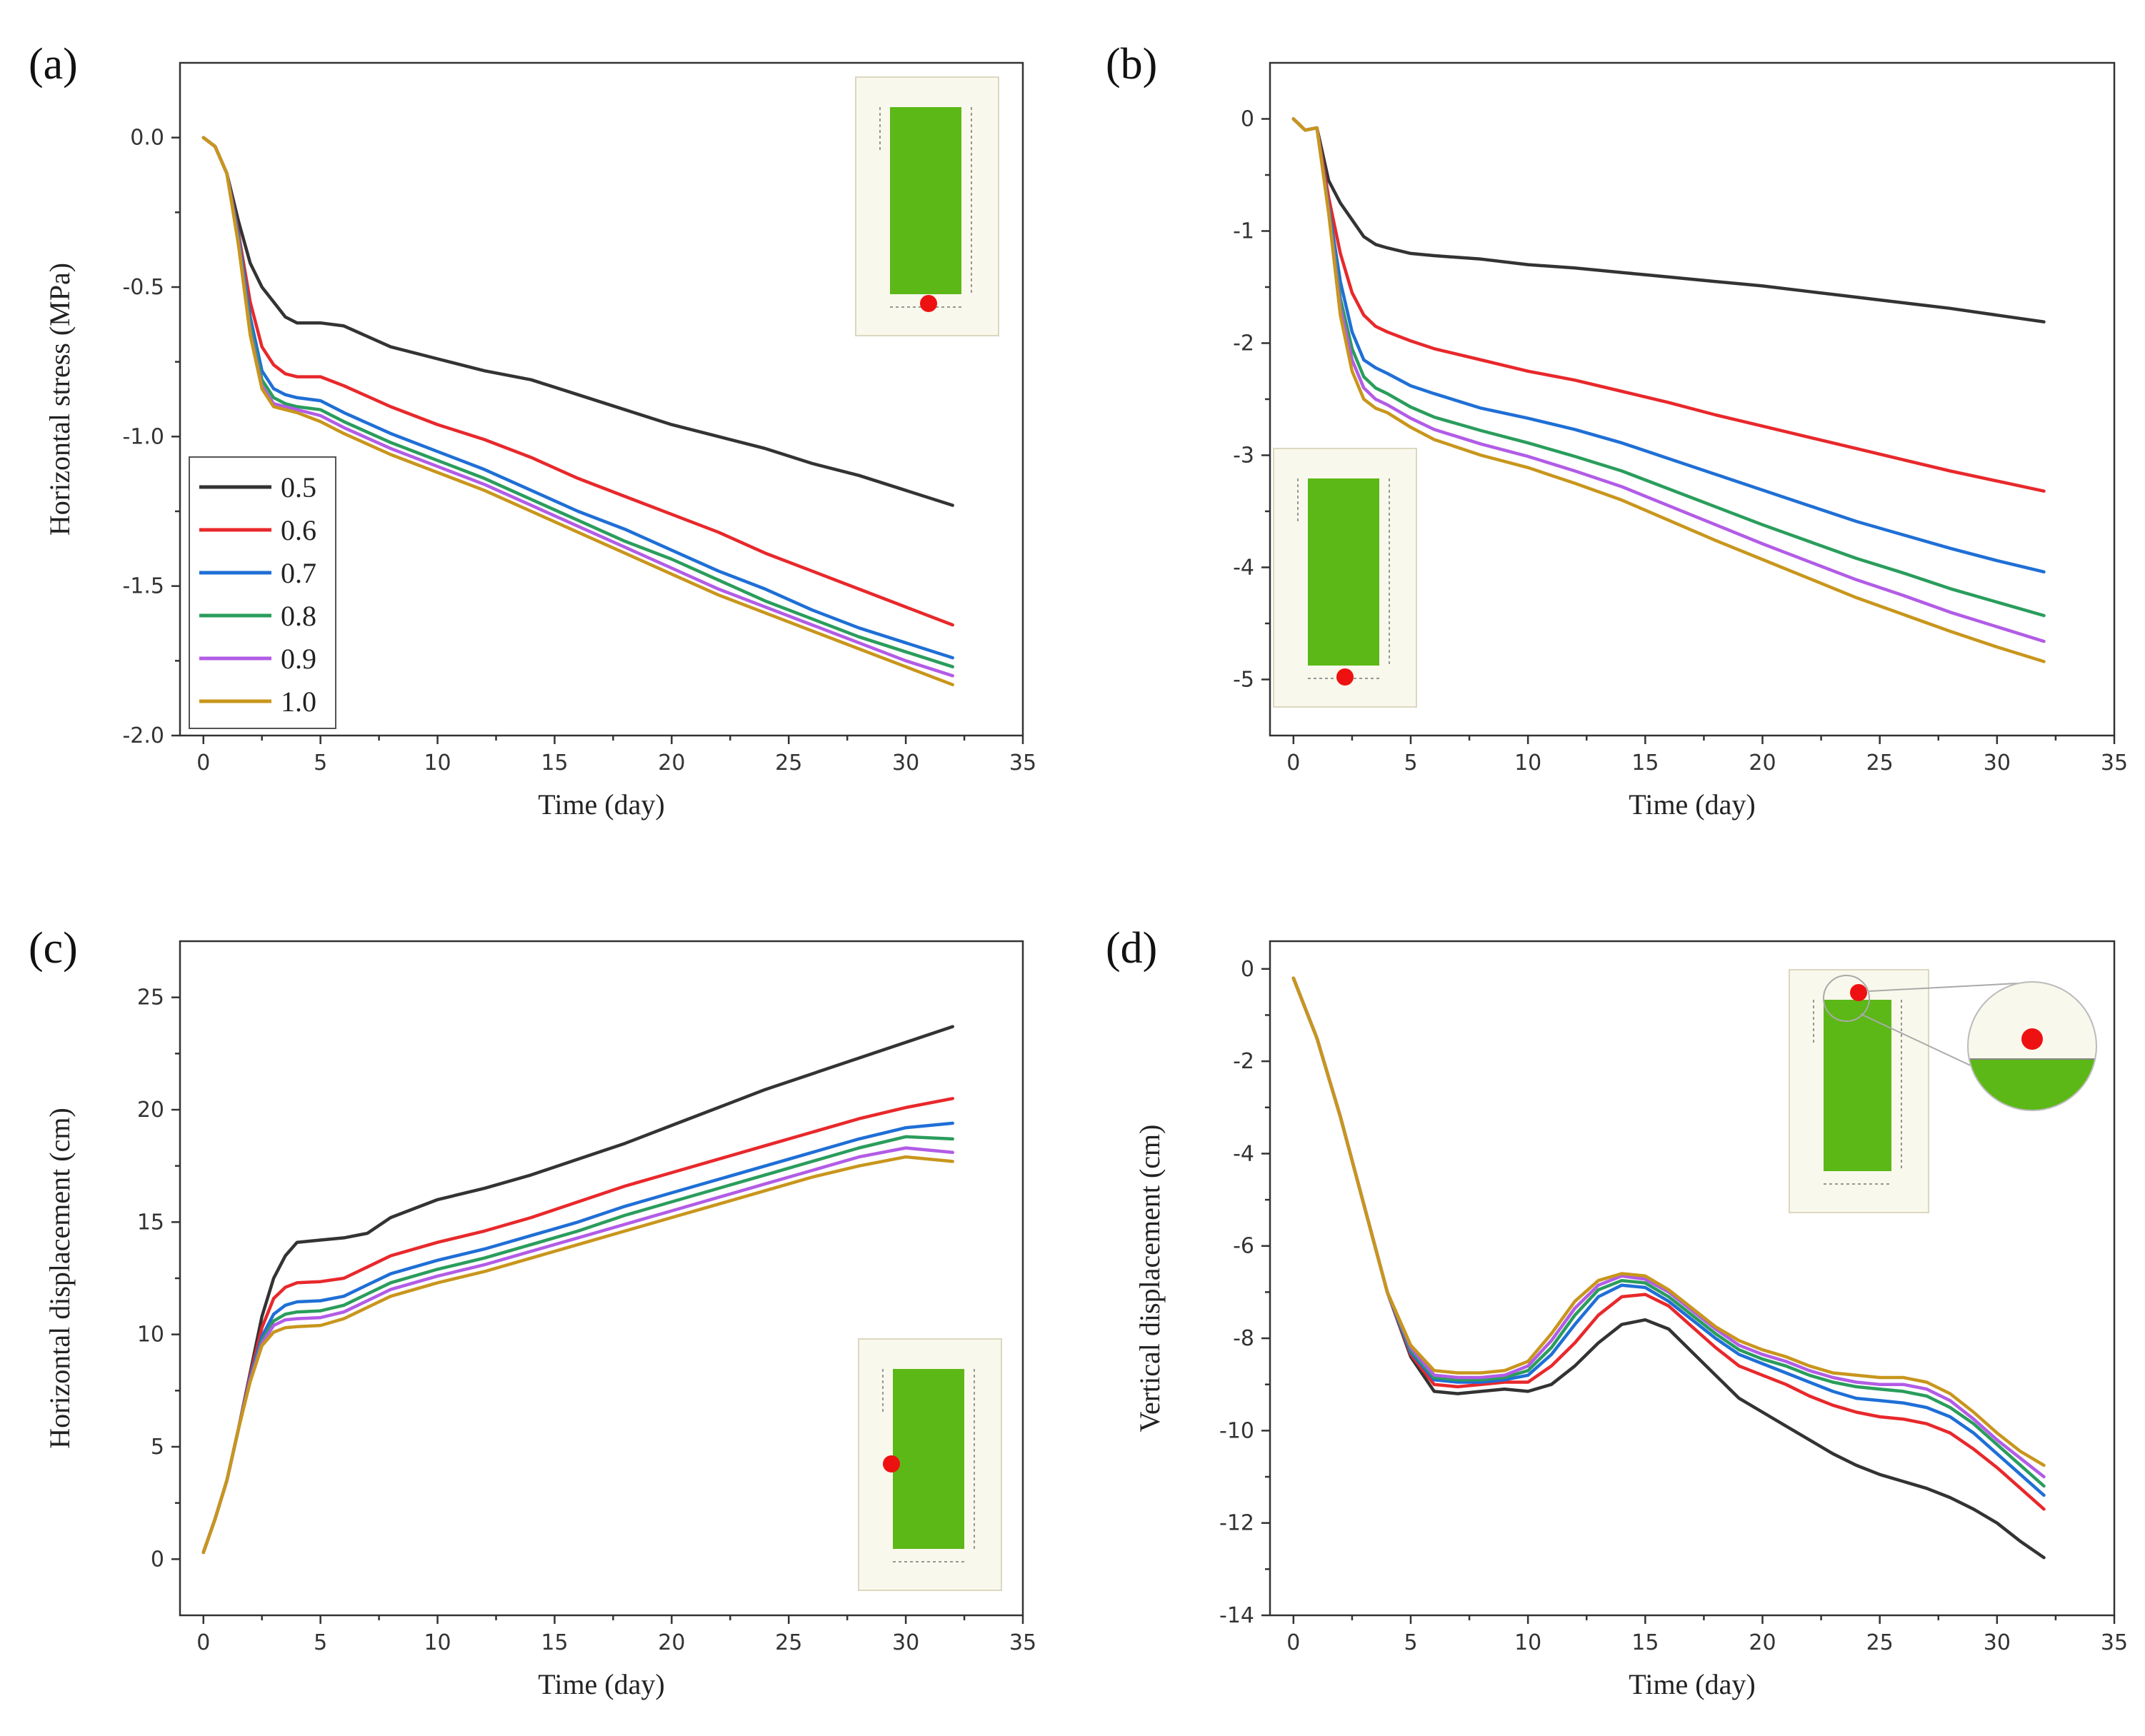 This screenshot has height=1736, width=2145. Describe the element at coordinates (1150, 1279) in the screenshot. I see `y-axis-title: Vertical displacement (cm)` at that location.